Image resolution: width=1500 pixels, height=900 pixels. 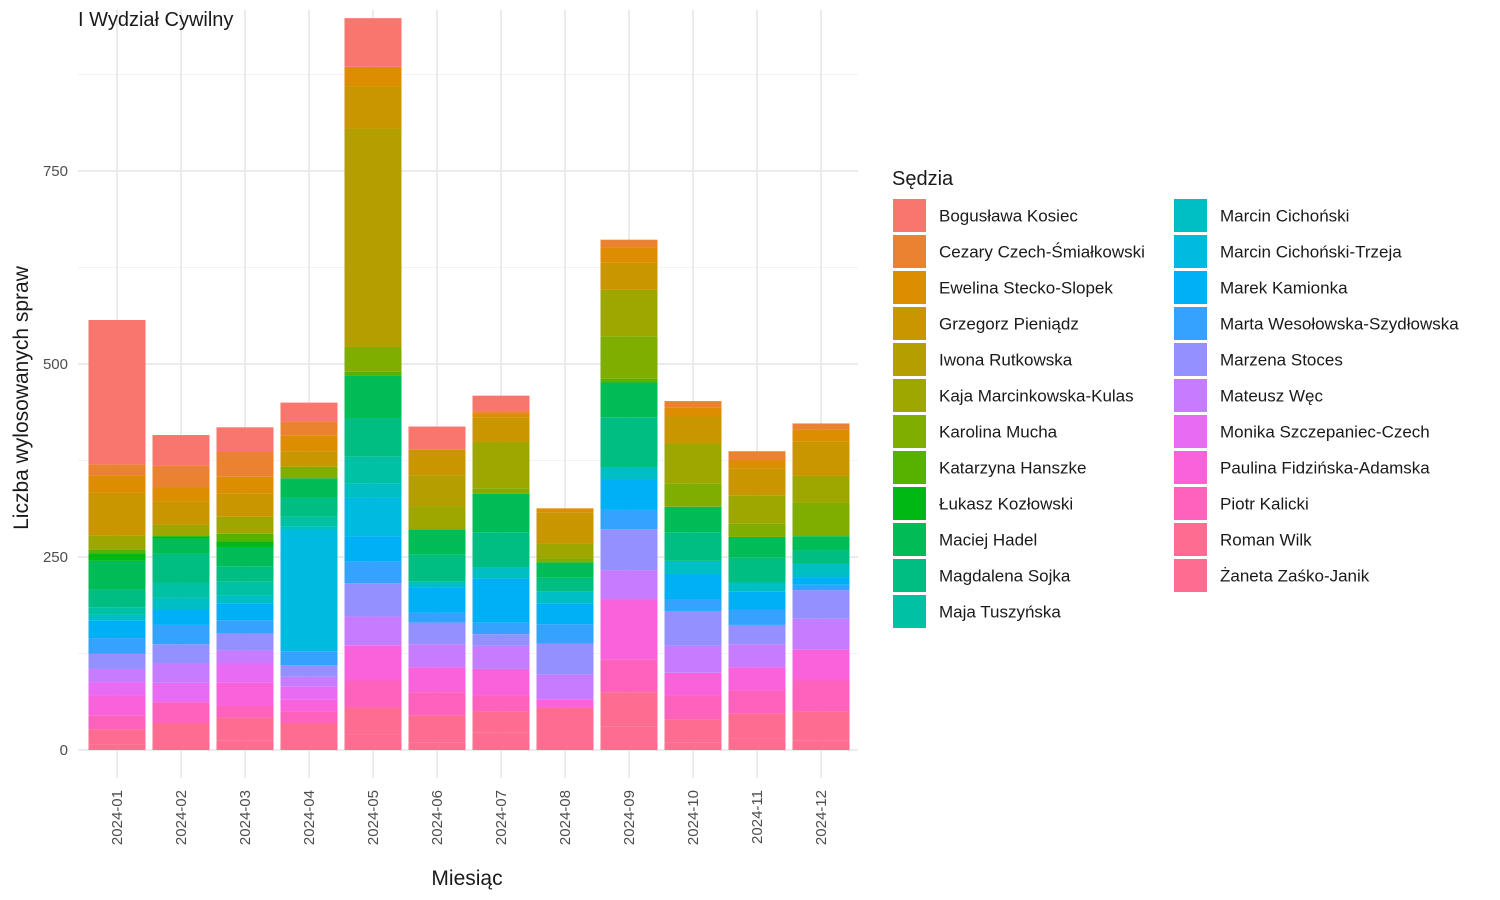 What do you see at coordinates (1284, 288) in the screenshot?
I see `legend-label: Marek Kamionka` at bounding box center [1284, 288].